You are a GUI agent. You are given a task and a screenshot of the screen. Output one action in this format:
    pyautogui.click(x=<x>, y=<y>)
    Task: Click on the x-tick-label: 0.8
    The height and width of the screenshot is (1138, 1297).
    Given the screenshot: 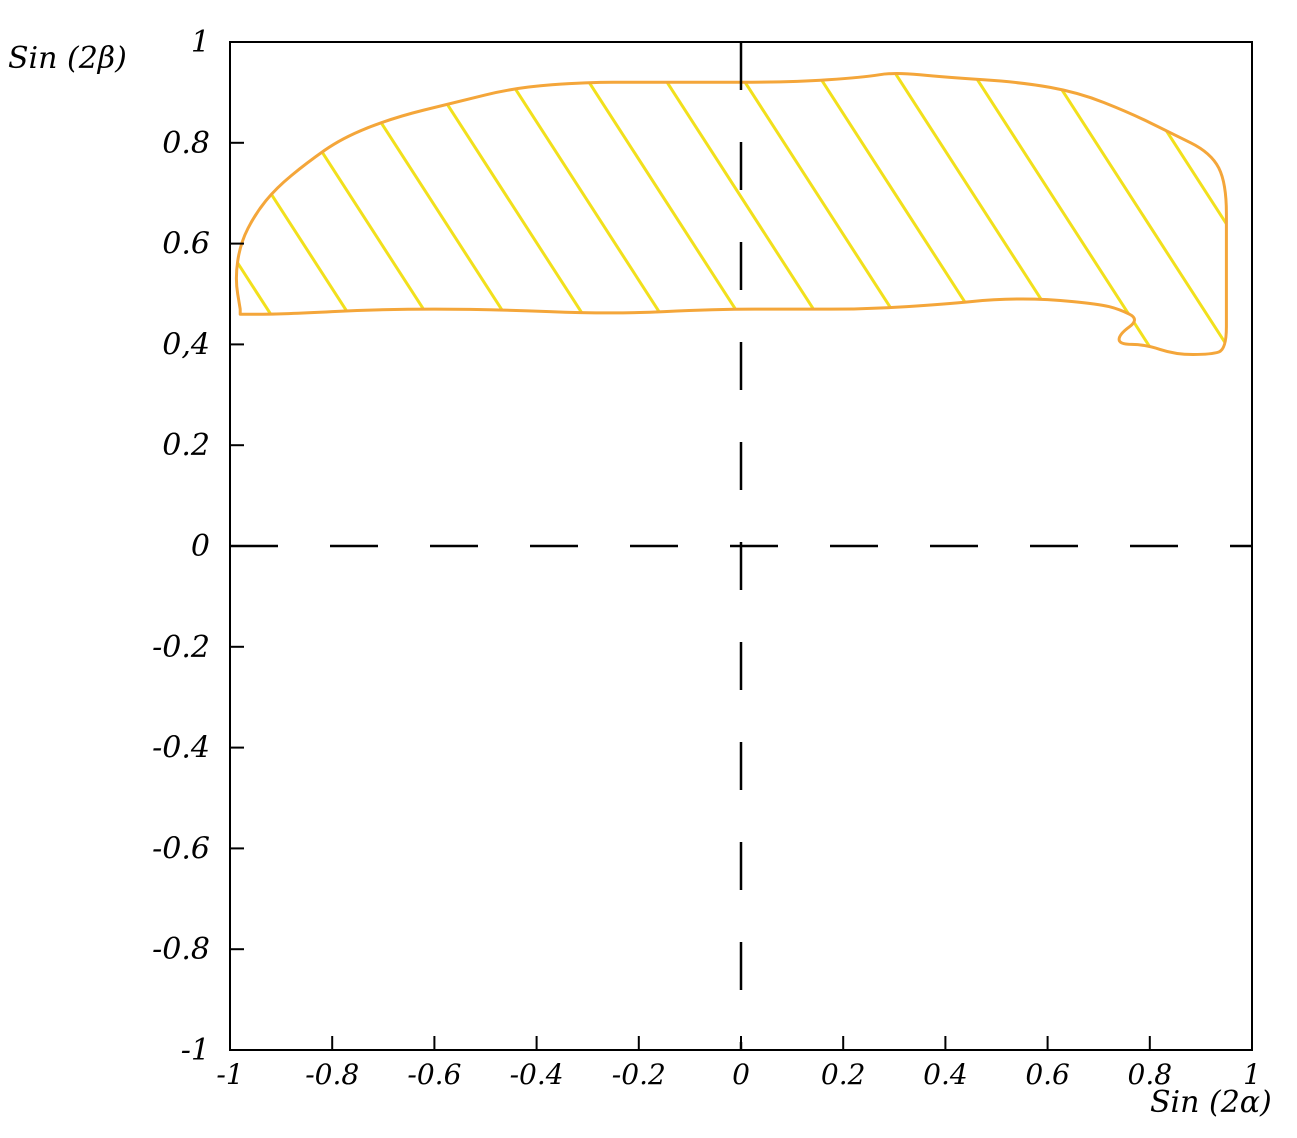 What is the action you would take?
    pyautogui.click(x=1150, y=1074)
    